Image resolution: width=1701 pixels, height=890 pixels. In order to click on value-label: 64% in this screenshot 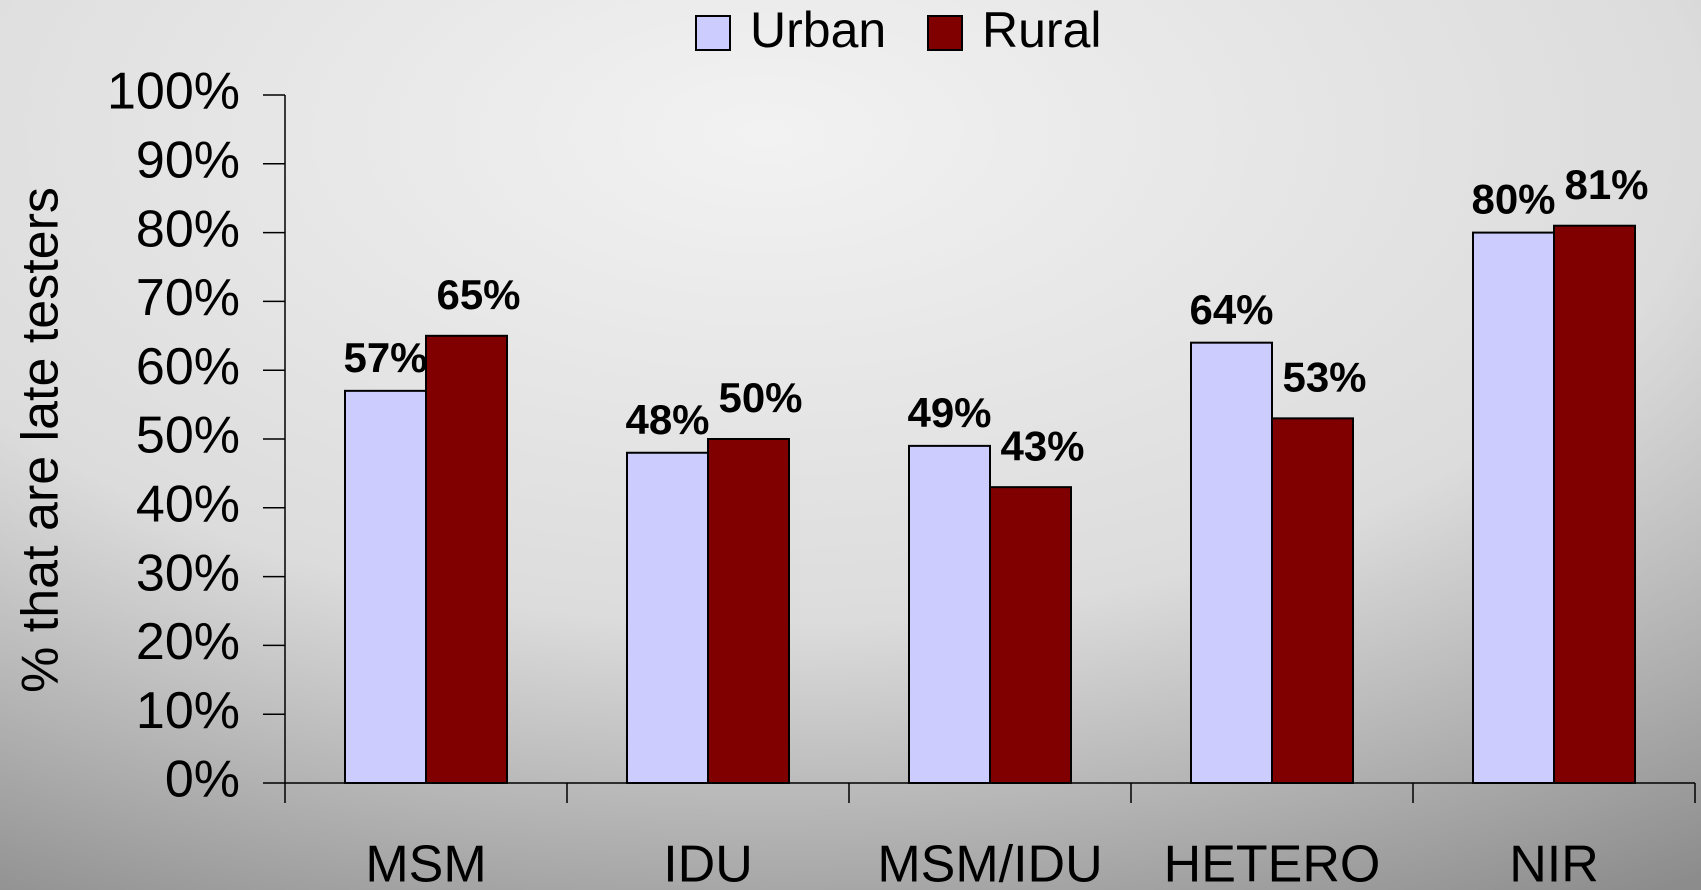, I will do `click(1231, 309)`.